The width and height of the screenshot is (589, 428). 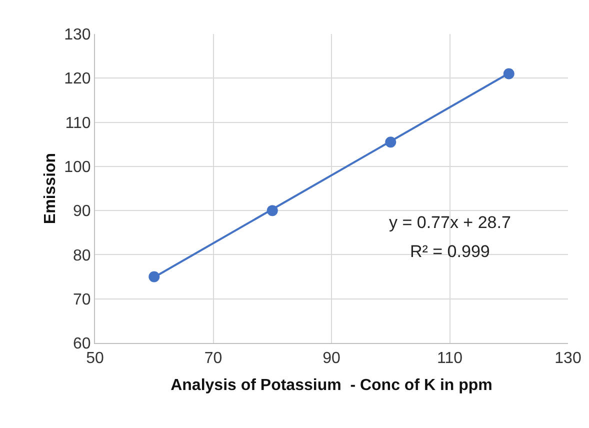 I want to click on x-tick-label: 90, so click(x=331, y=359).